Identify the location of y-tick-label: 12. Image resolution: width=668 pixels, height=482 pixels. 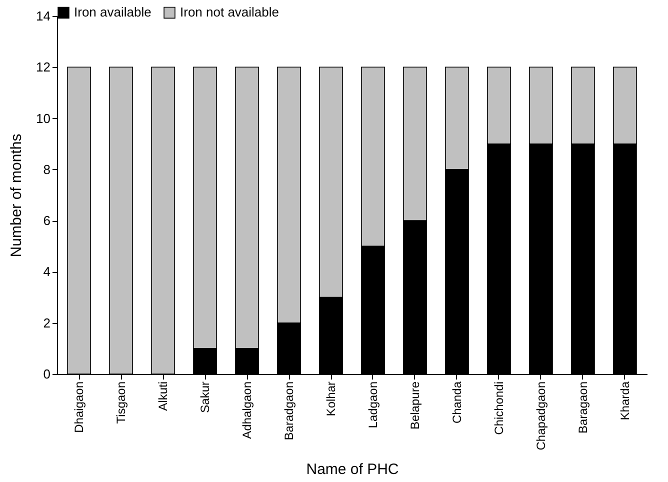
(43, 67).